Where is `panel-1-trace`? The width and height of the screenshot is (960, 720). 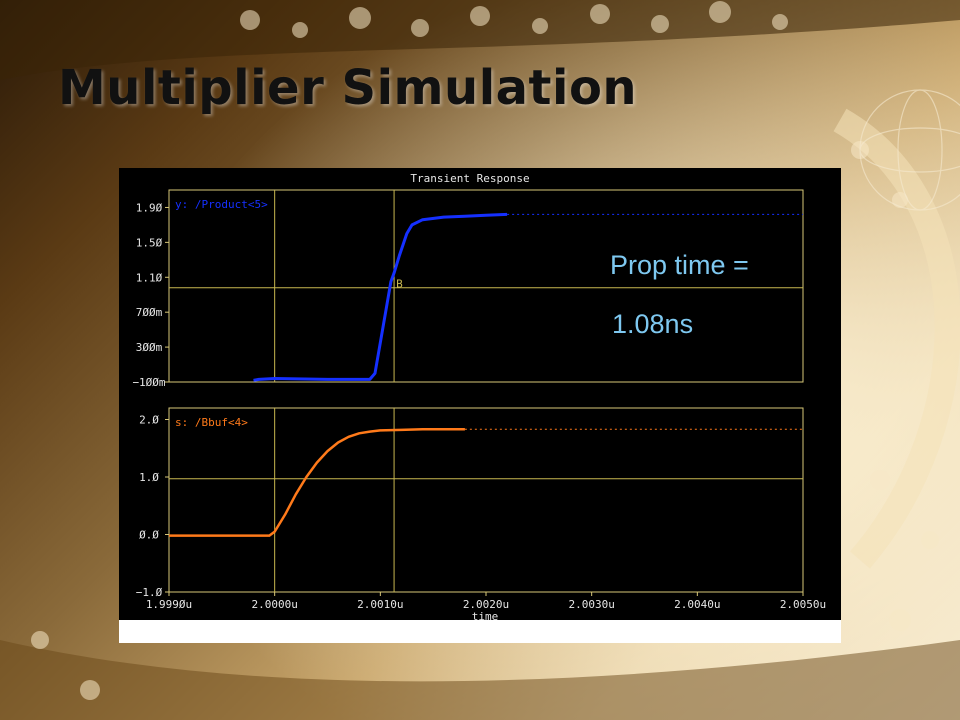 panel-1-trace is located at coordinates (380, 297).